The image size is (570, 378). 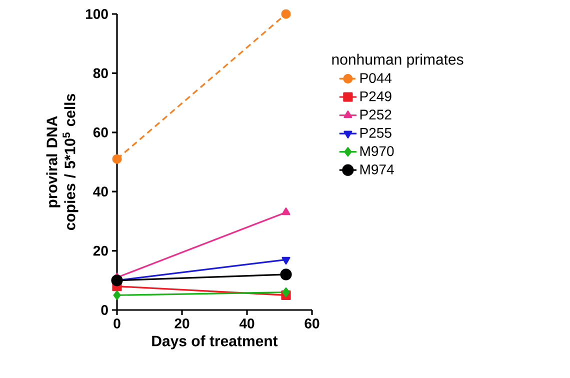 What do you see at coordinates (377, 151) in the screenshot?
I see `legend-label: M970` at bounding box center [377, 151].